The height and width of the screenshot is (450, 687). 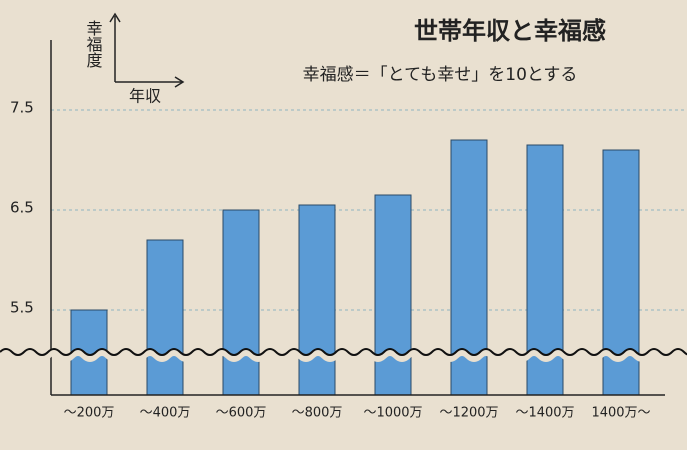 I want to click on x-tick-label: ～600万, so click(x=241, y=413).